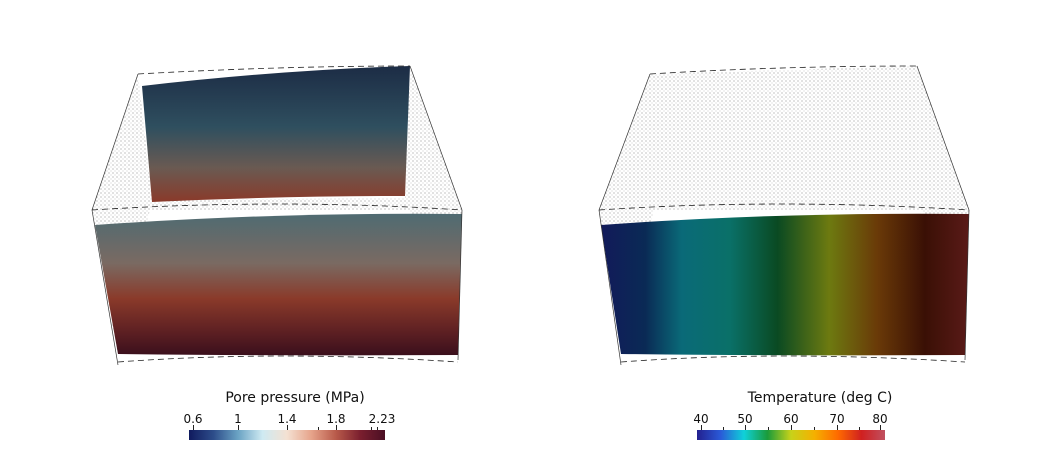  I want to click on pore-pressure-tick-label: 2.23, so click(382, 419).